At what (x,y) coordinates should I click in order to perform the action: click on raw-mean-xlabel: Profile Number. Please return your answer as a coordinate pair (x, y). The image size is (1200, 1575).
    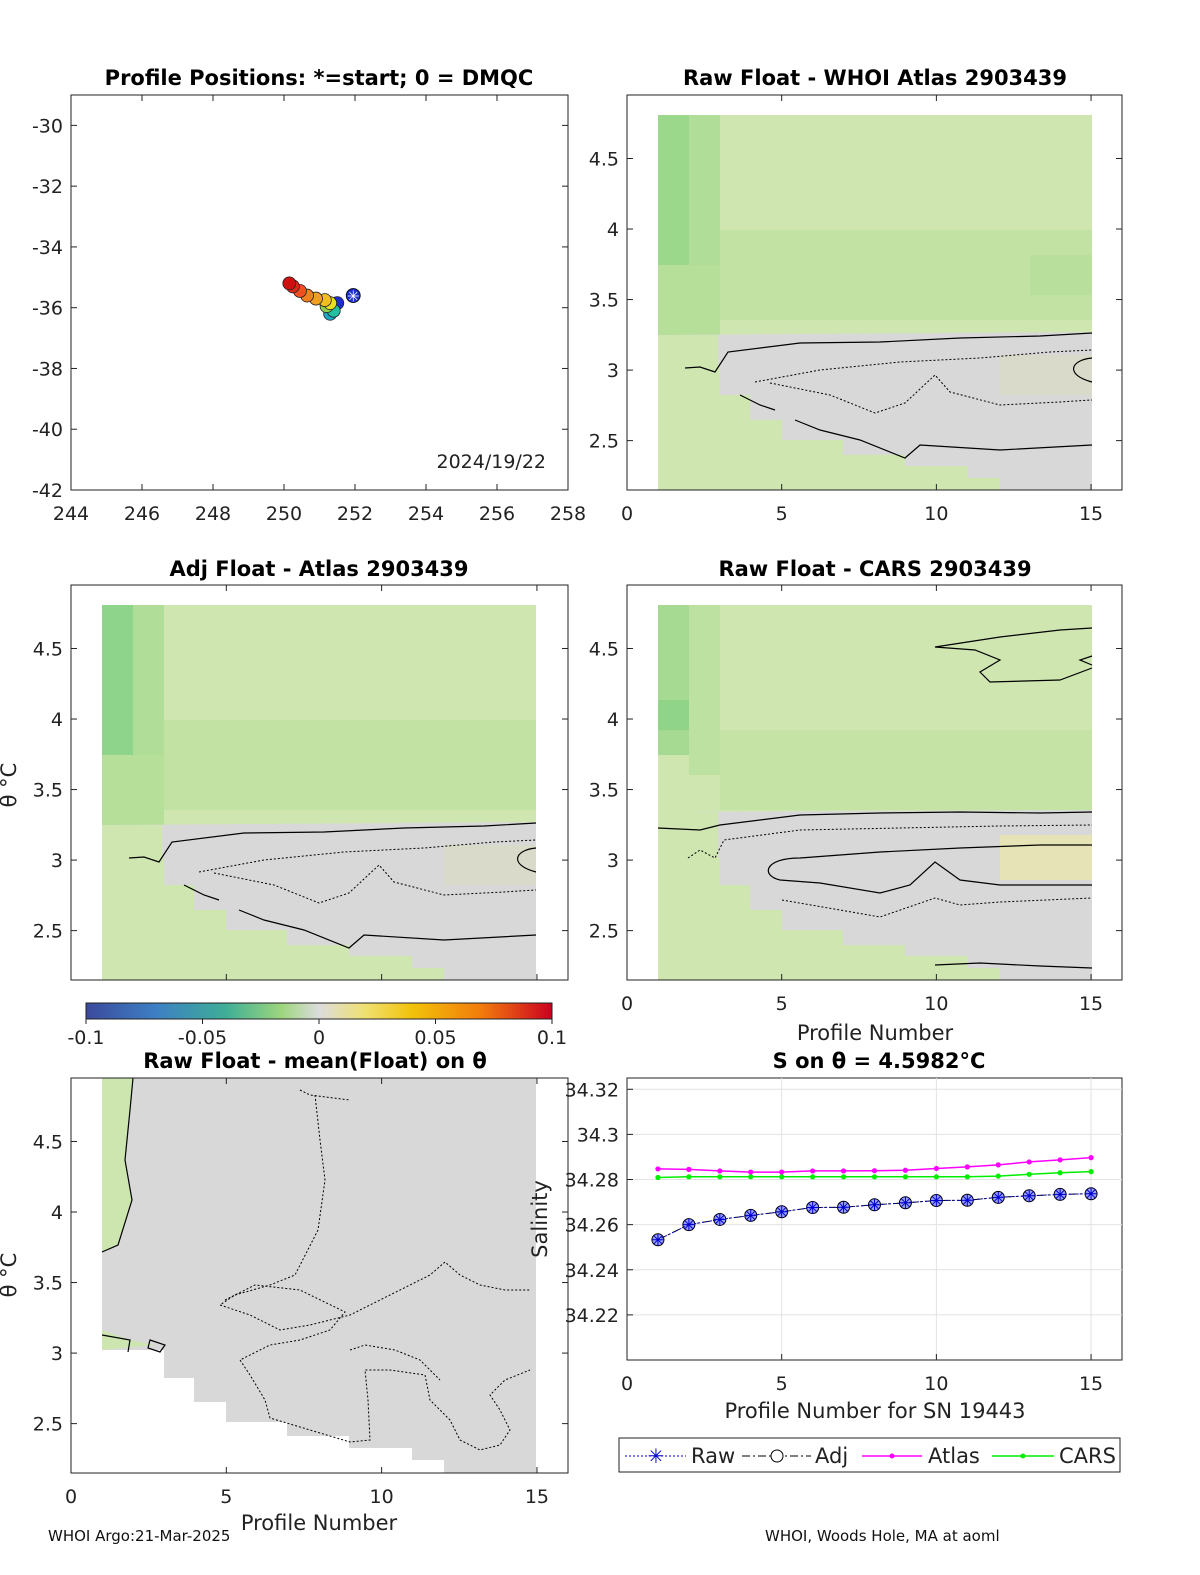
    Looking at the image, I should click on (319, 1523).